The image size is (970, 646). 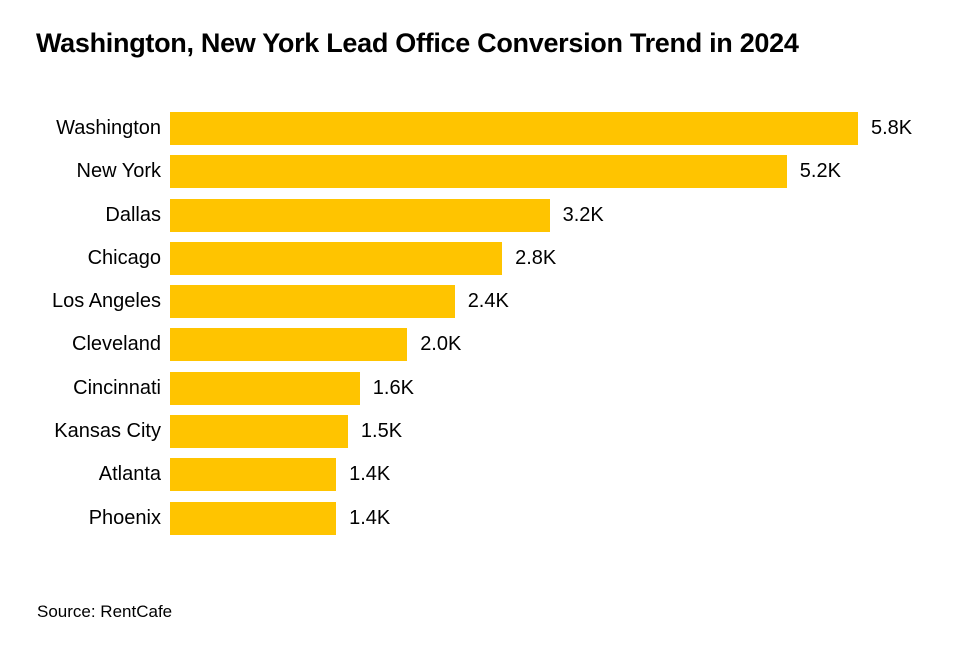 I want to click on value-label: 3.2K, so click(x=583, y=214).